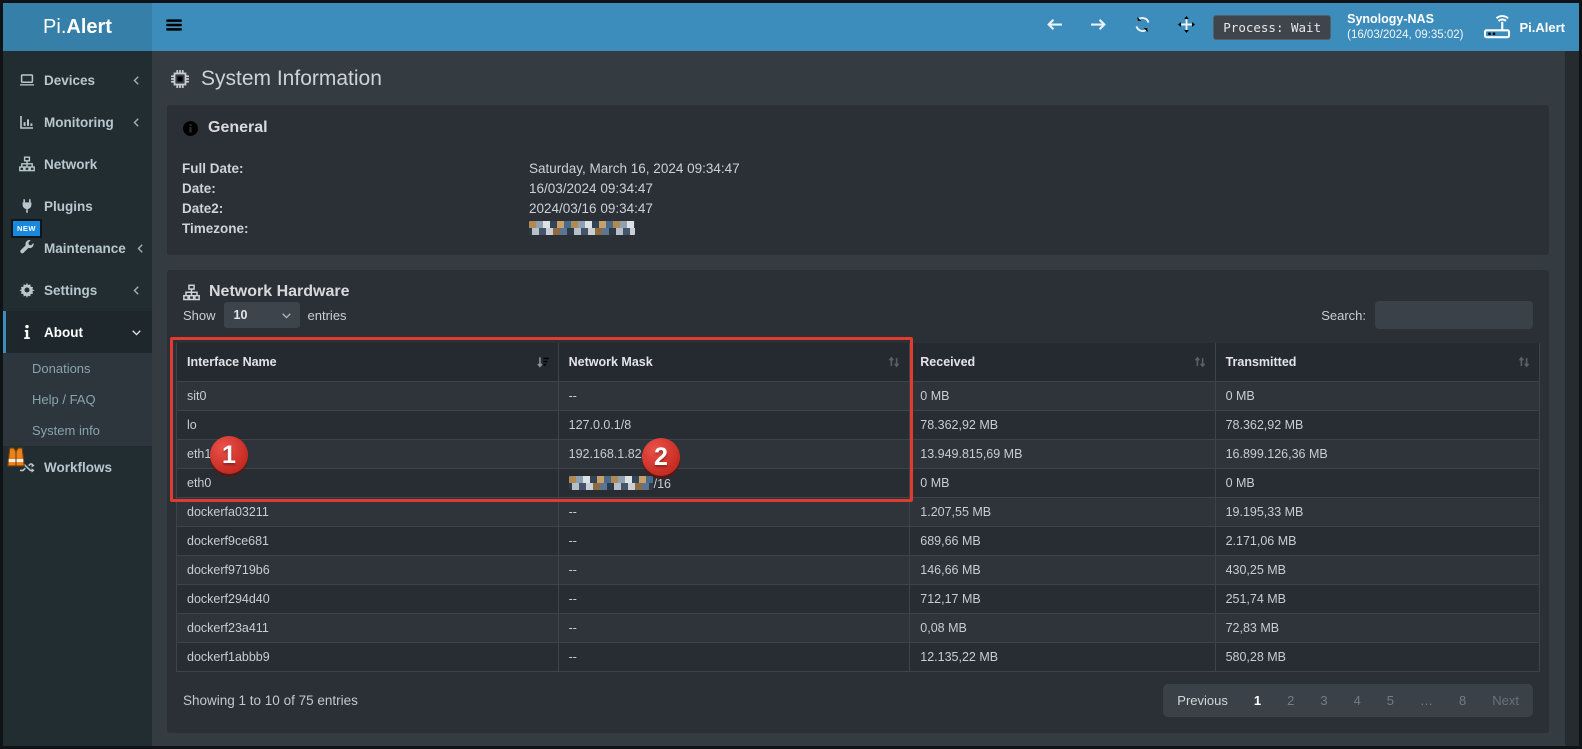 The height and width of the screenshot is (749, 1582). I want to click on sidebar-item-plugins: Plugins, so click(77, 206).